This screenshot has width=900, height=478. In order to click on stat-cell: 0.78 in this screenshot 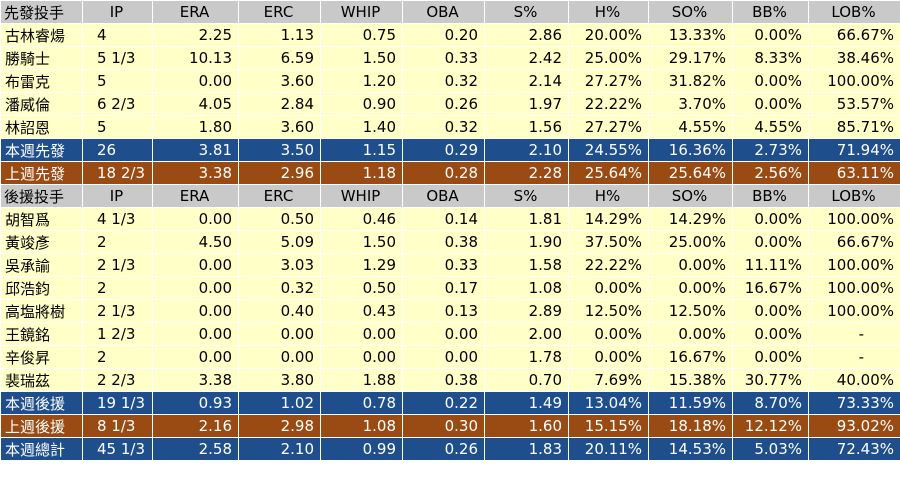, I will do `click(361, 403)`.